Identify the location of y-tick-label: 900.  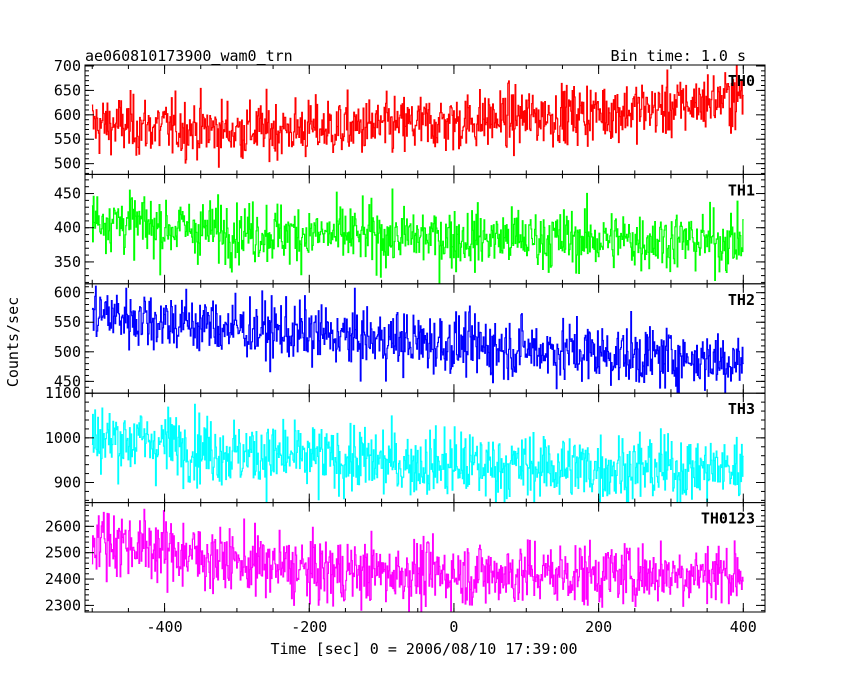
(67, 483).